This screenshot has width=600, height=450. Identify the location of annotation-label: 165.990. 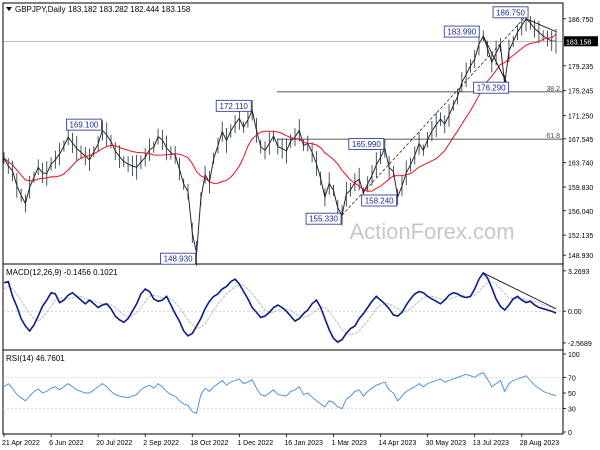
(366, 144).